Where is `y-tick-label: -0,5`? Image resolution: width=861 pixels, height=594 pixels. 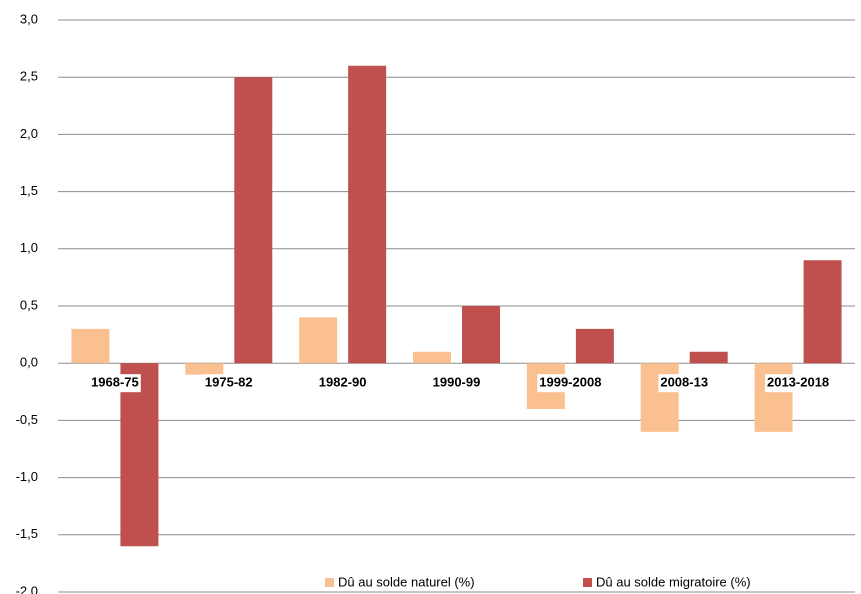 y-tick-label: -0,5 is located at coordinates (27, 419).